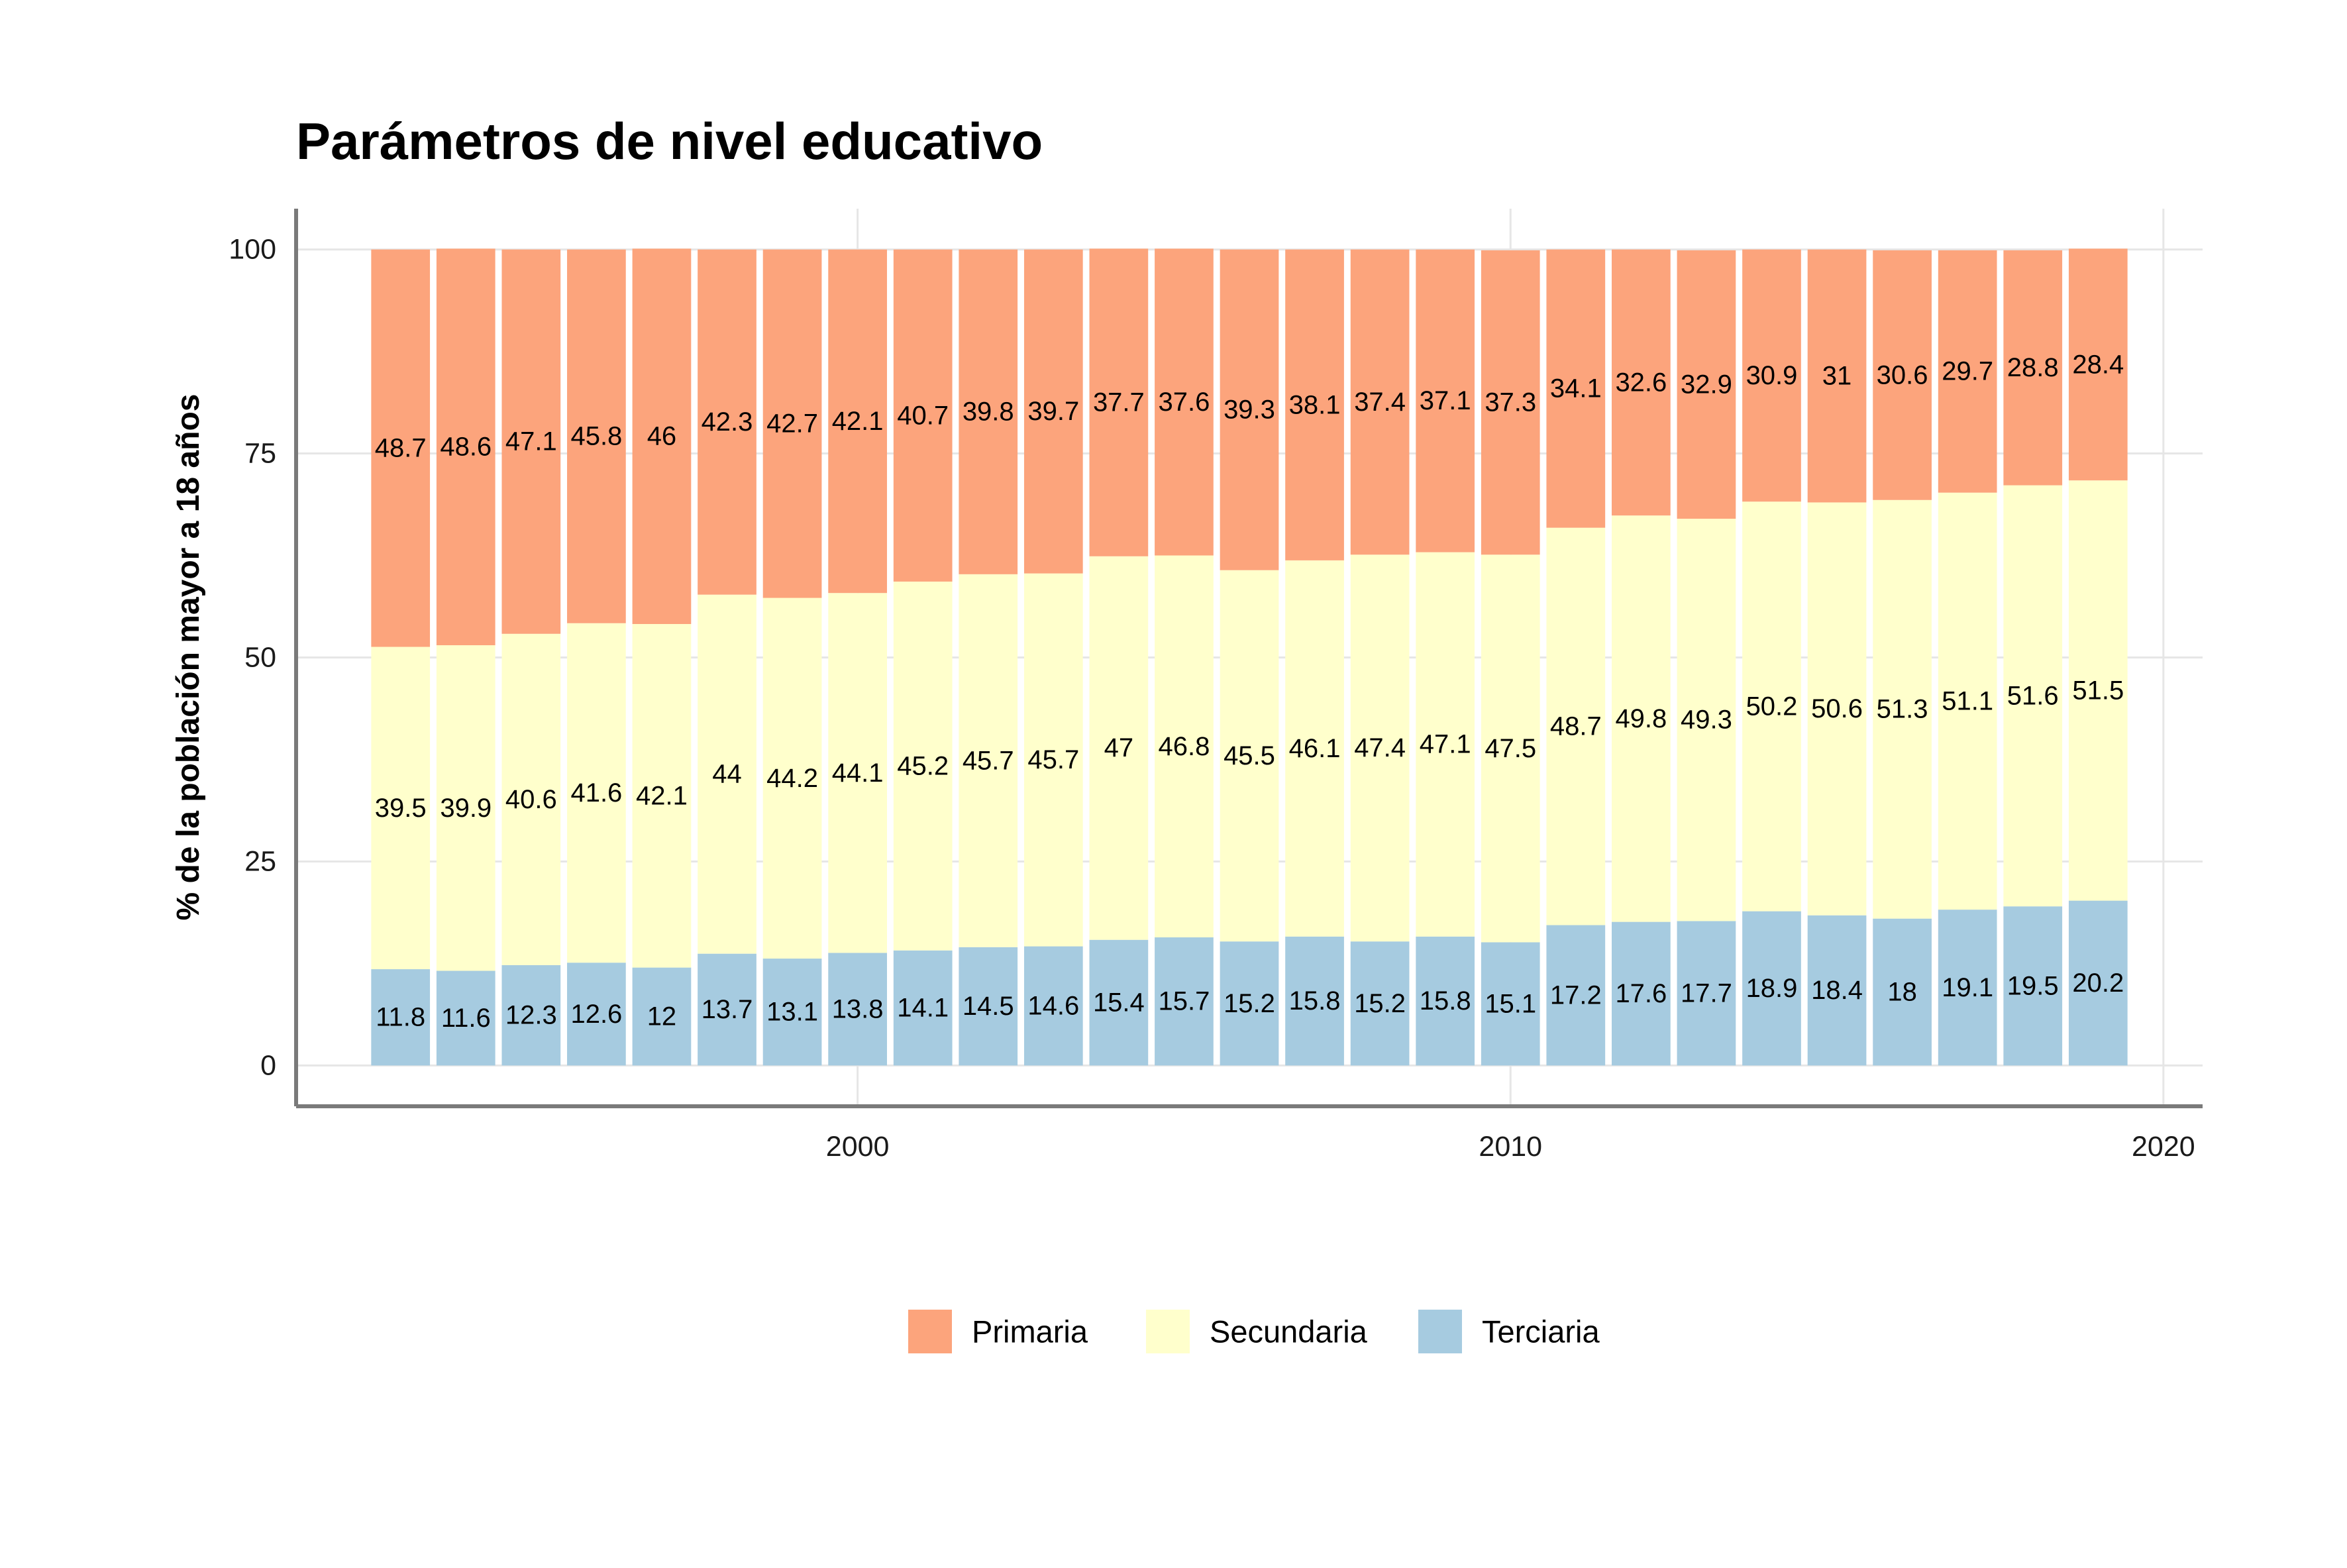  What do you see at coordinates (1706, 993) in the screenshot?
I see `bar-terciaria-2013` at bounding box center [1706, 993].